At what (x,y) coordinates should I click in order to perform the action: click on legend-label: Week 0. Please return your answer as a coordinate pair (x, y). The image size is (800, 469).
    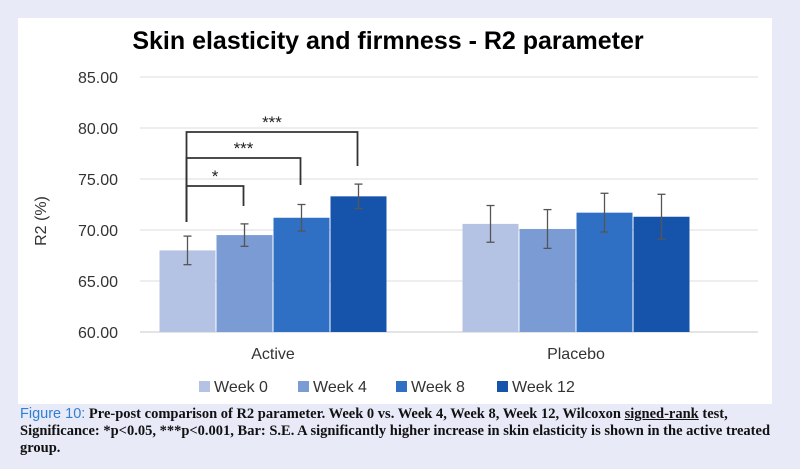
    Looking at the image, I should click on (241, 387).